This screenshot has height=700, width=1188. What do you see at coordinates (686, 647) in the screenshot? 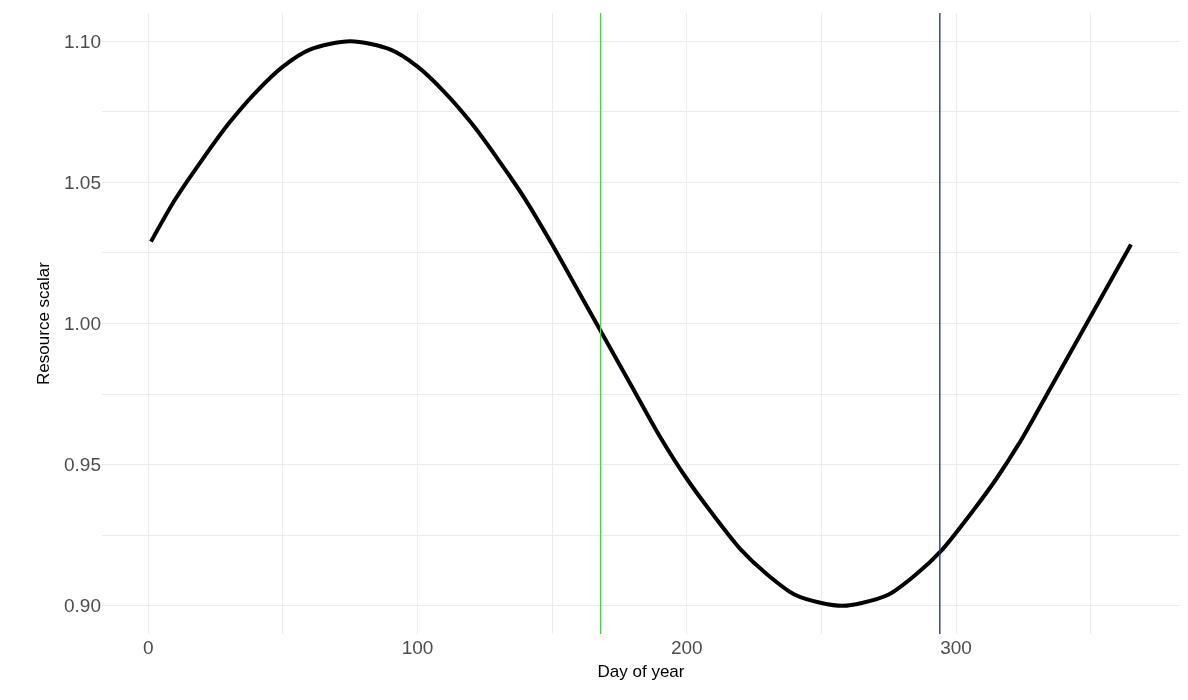
I see `x-tick-label: 200` at bounding box center [686, 647].